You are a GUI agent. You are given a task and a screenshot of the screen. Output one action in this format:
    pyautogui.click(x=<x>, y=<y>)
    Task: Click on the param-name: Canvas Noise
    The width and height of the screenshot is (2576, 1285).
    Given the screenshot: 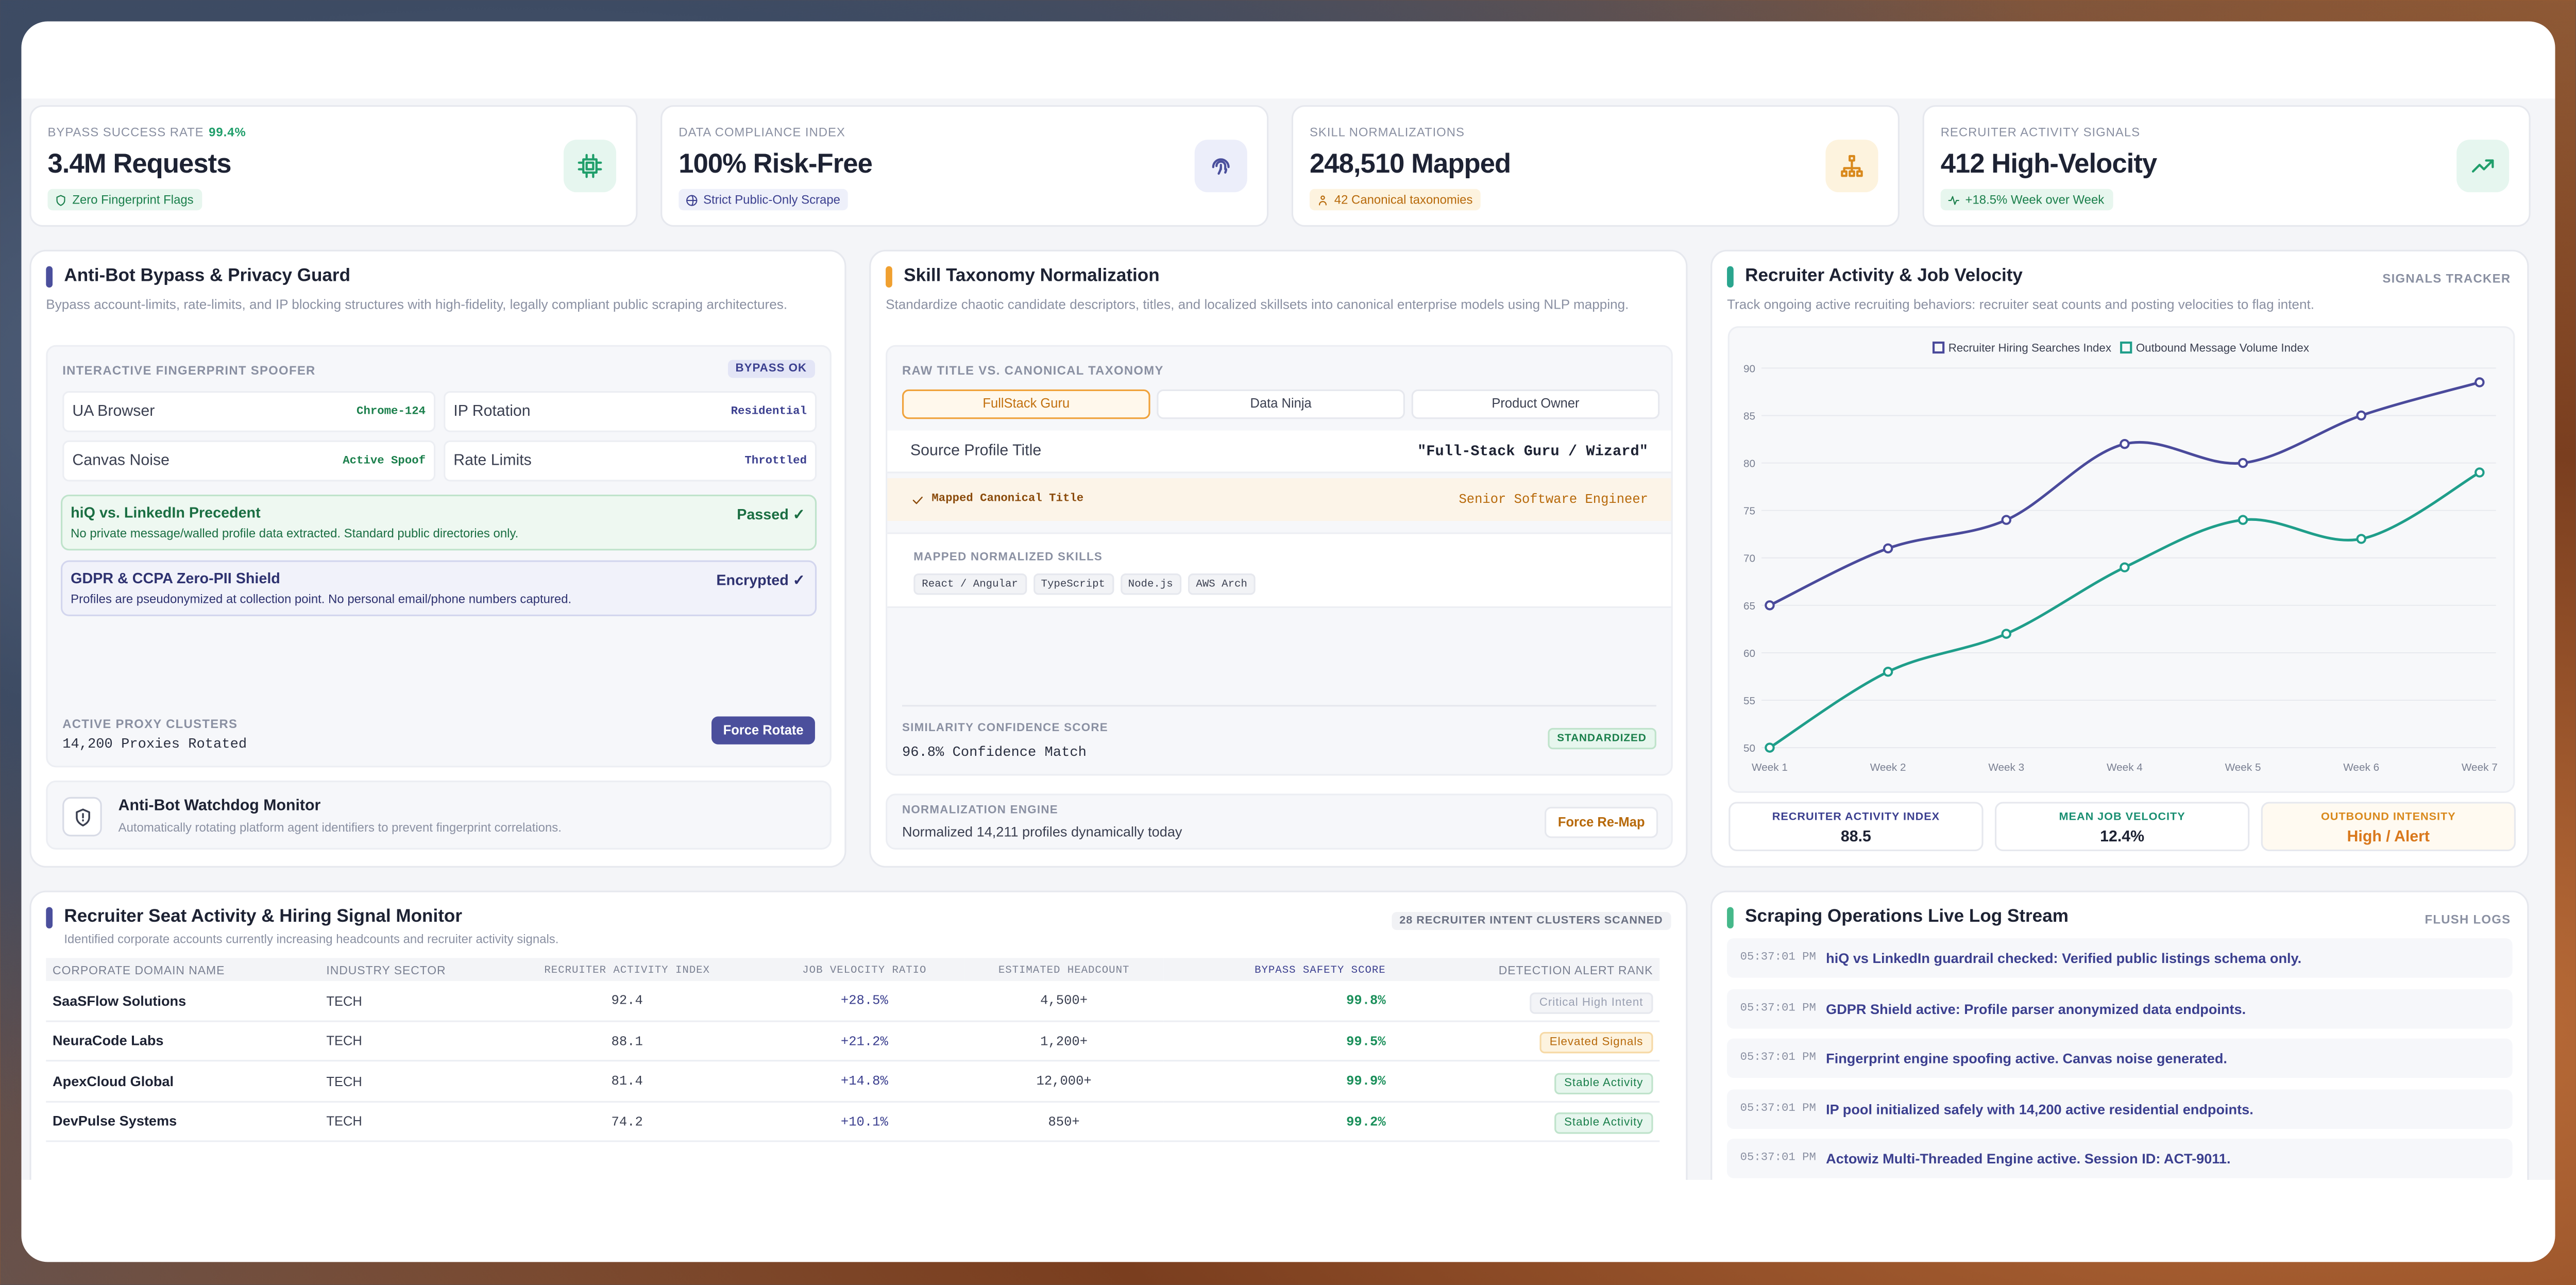 What is the action you would take?
    pyautogui.click(x=121, y=461)
    